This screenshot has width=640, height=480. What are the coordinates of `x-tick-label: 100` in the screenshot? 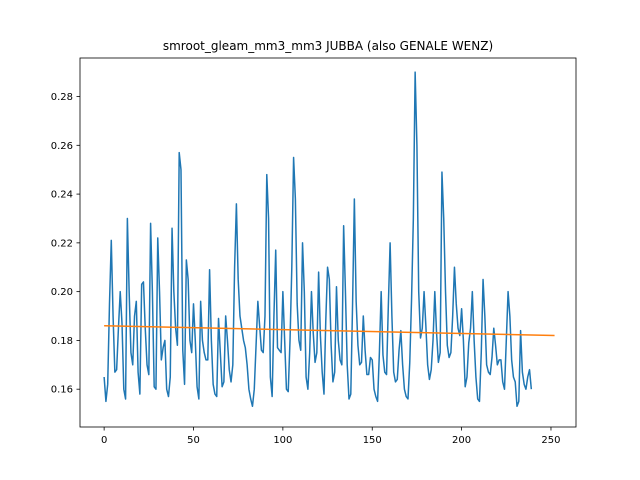 It's located at (282, 440).